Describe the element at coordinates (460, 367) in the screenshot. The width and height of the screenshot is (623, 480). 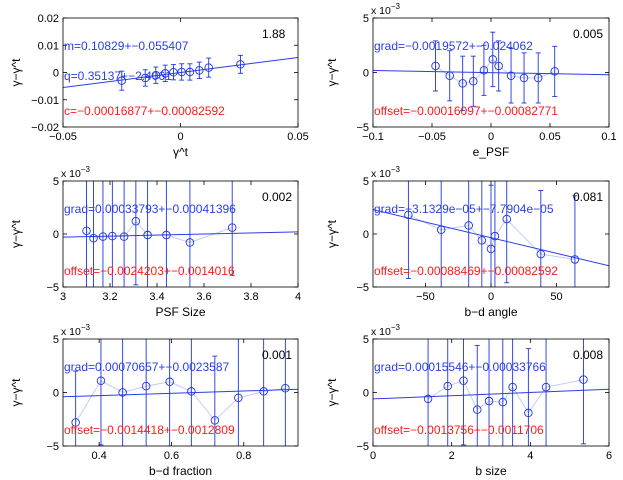
I see `grad-label: grad=0.00015546+−0.00033766` at that location.